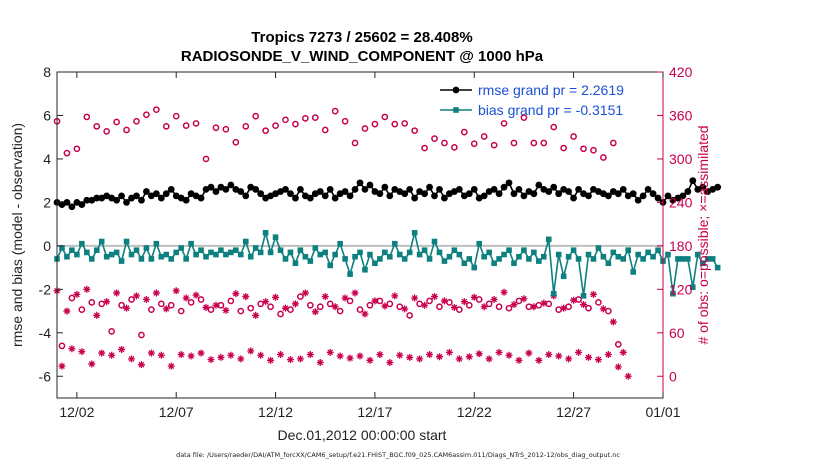 This screenshot has height=470, width=830. Describe the element at coordinates (681, 115) in the screenshot. I see `y2-tick-label: 360` at that location.